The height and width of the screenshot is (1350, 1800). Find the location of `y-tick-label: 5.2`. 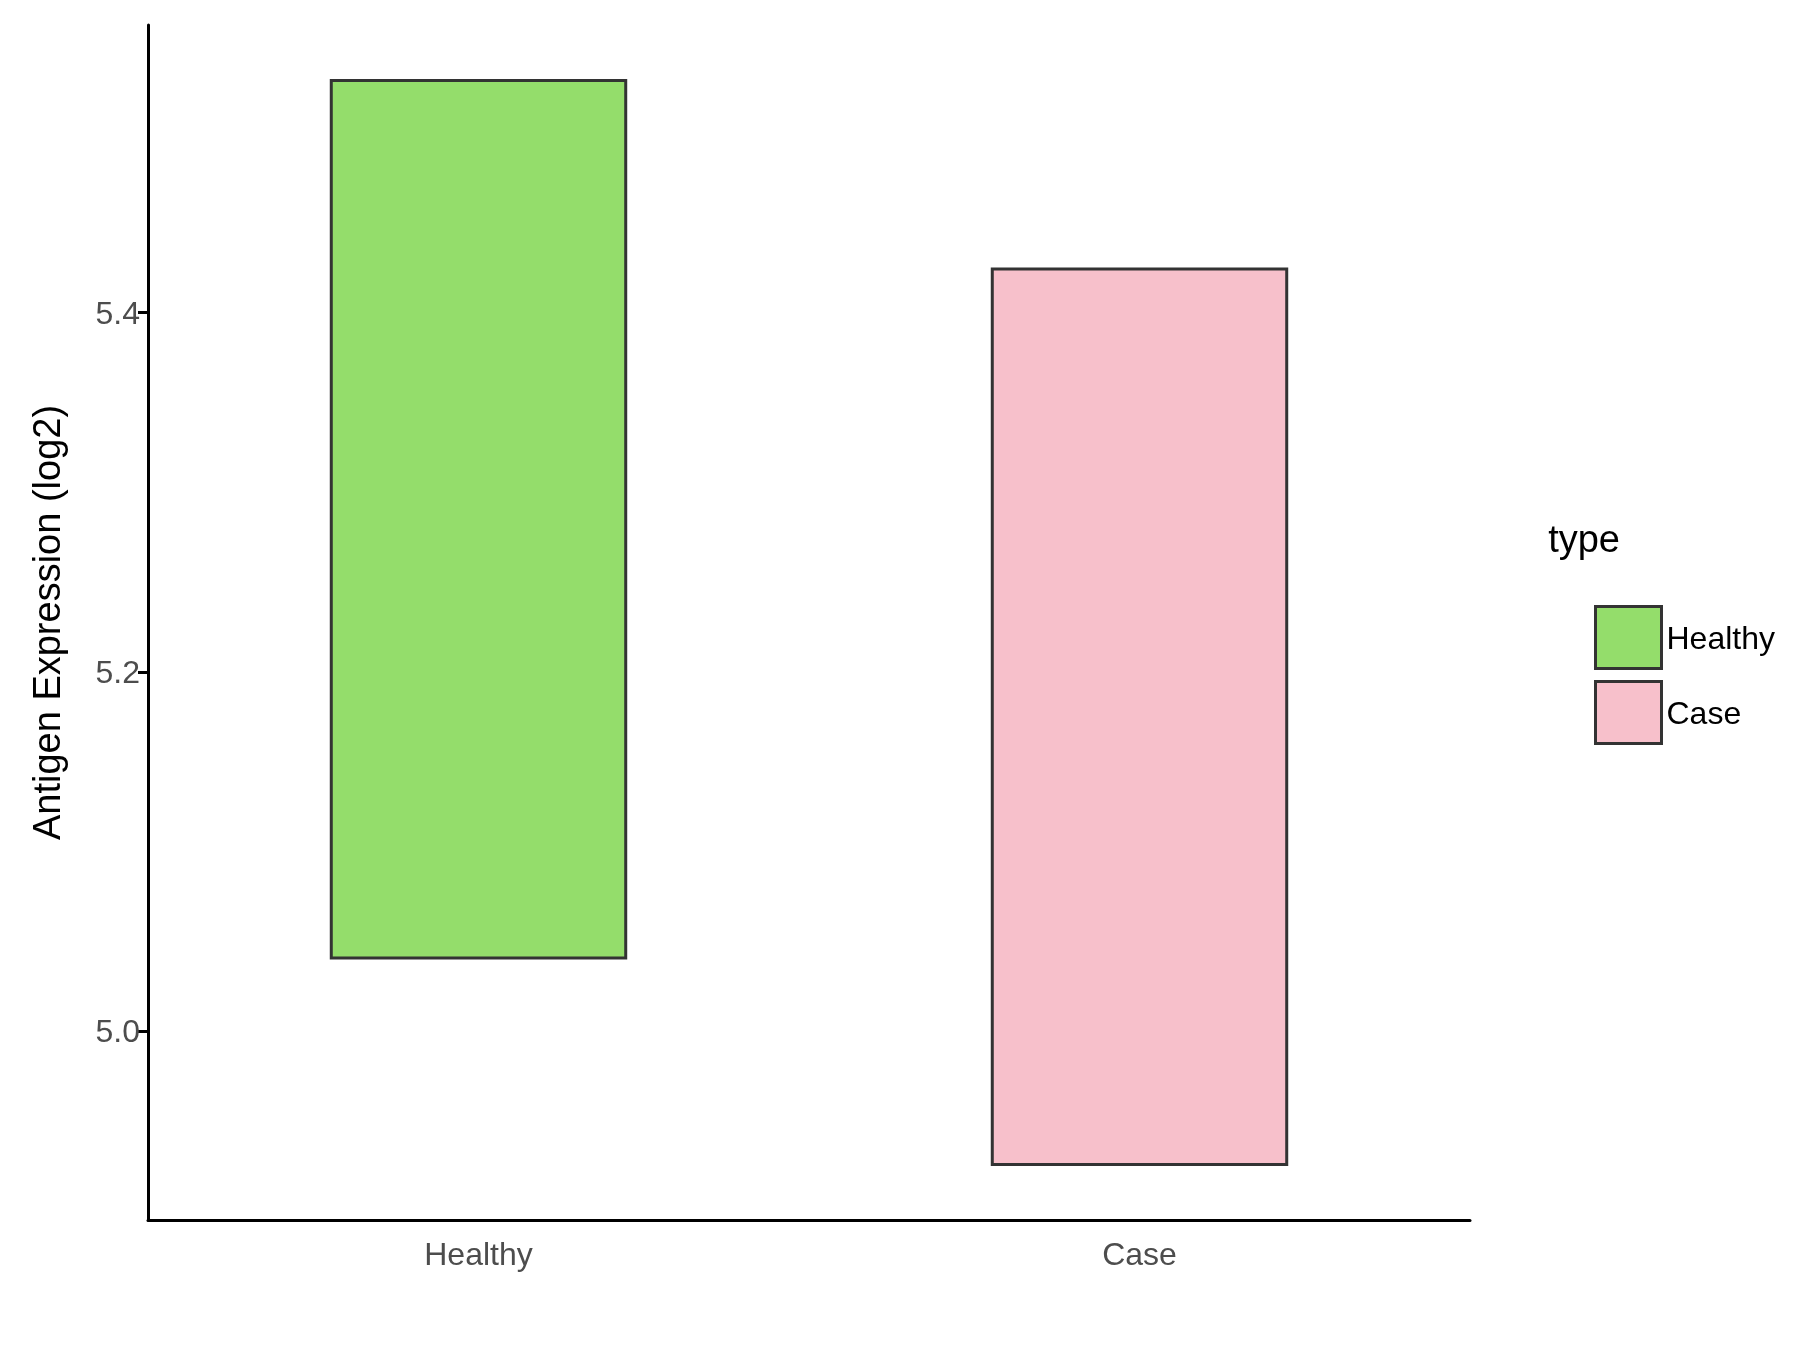

y-tick-label: 5.2 is located at coordinates (117, 671).